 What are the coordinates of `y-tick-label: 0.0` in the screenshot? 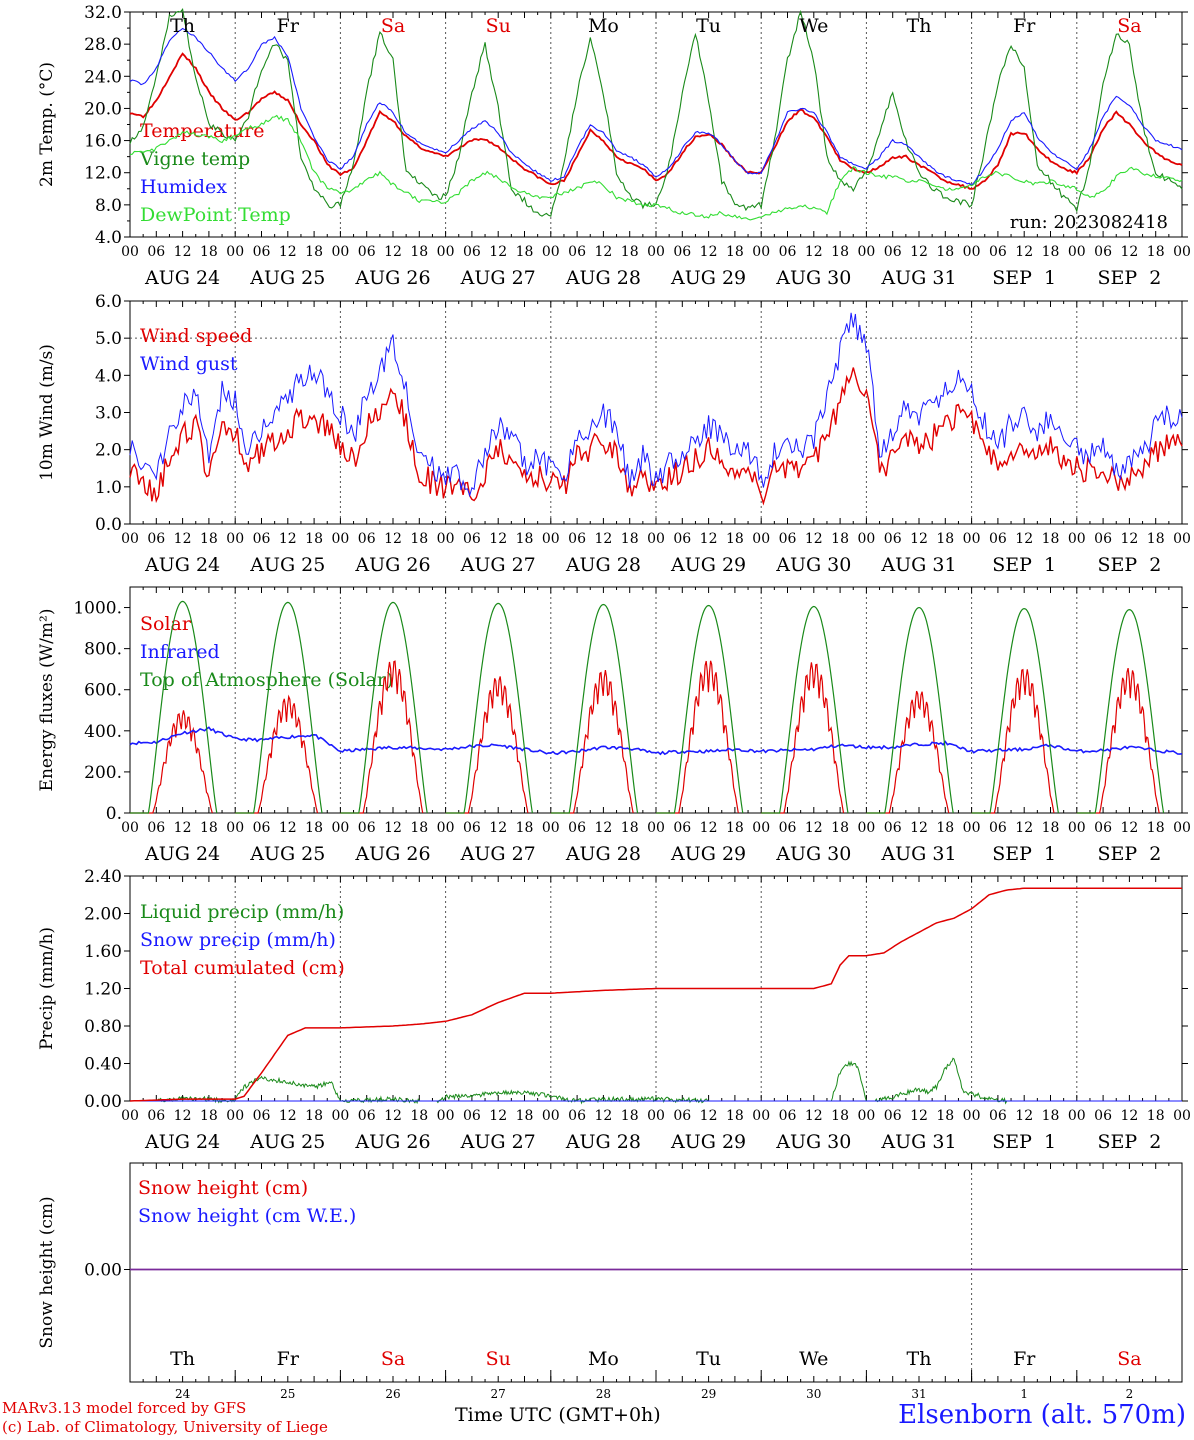 It's located at (108, 525).